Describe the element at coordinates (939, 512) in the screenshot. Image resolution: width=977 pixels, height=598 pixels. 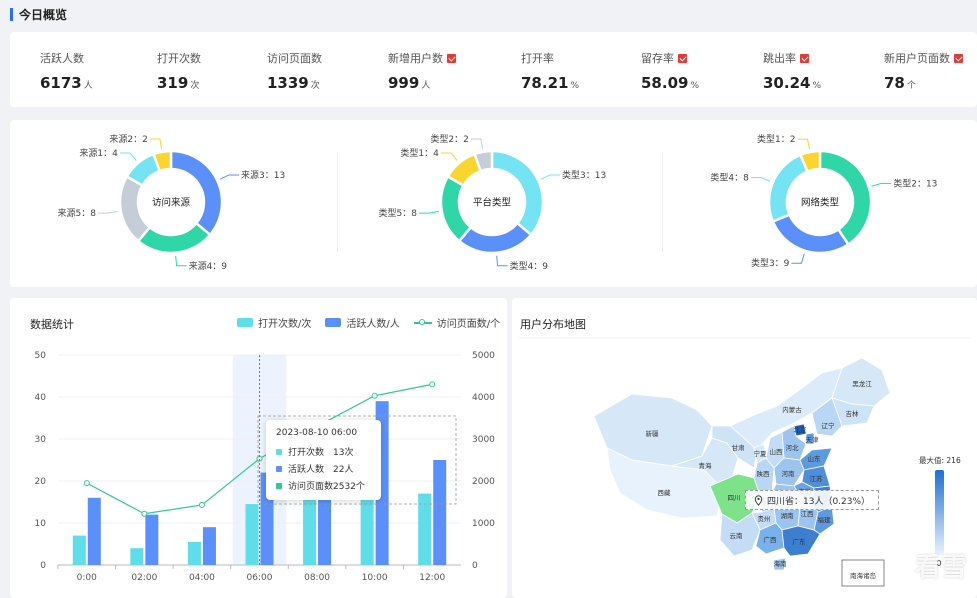
I see `visual-map-gradient` at that location.